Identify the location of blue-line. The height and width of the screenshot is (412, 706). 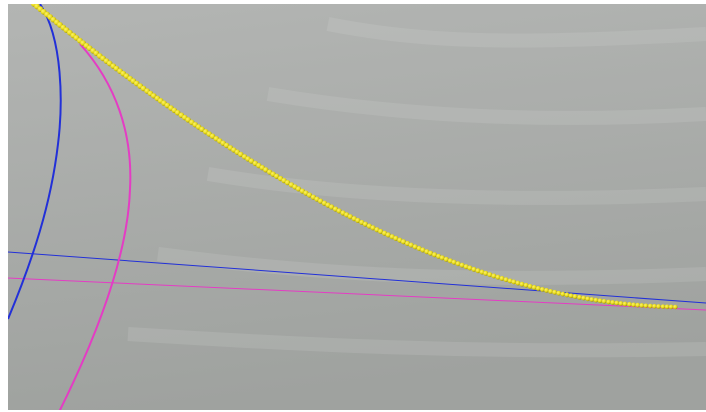
(357, 277).